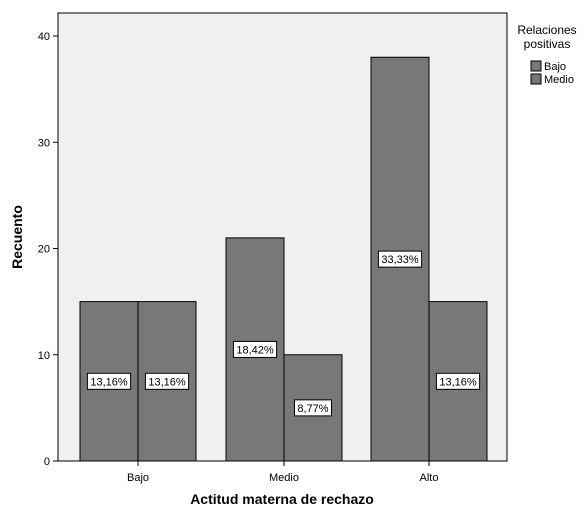 The image size is (586, 509). I want to click on y-tick-label-30: 30, so click(44, 143).